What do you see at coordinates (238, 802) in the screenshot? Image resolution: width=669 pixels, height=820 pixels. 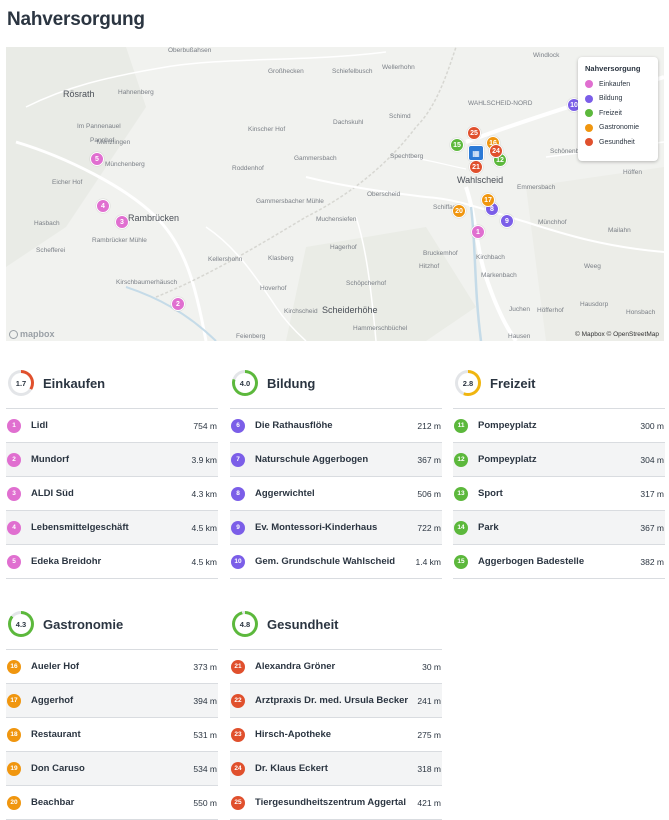 I see `item-number-badge: 25` at bounding box center [238, 802].